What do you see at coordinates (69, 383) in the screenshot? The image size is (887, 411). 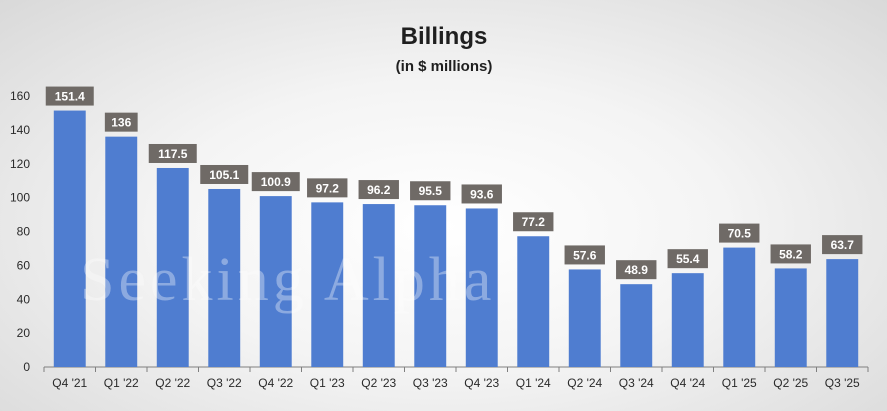 I see `x-tick-label: Q4 '21` at bounding box center [69, 383].